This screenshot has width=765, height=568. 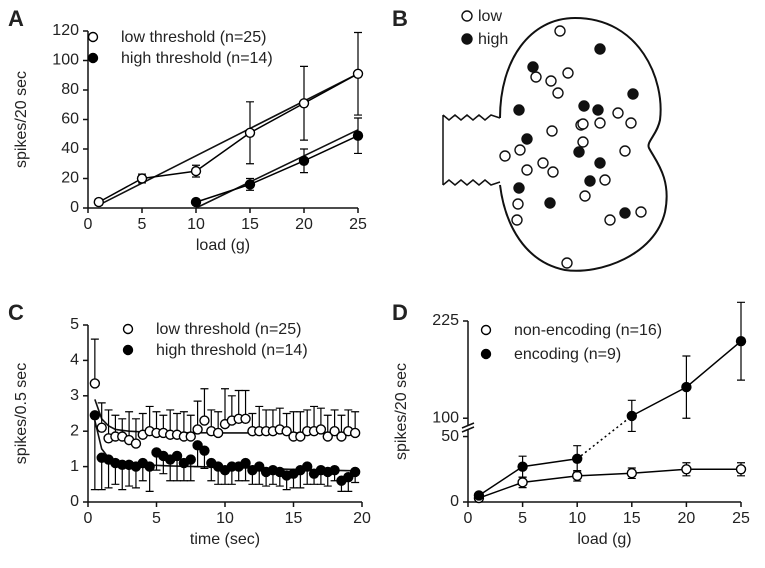 I want to click on y-tick-label: 120, so click(x=65, y=30).